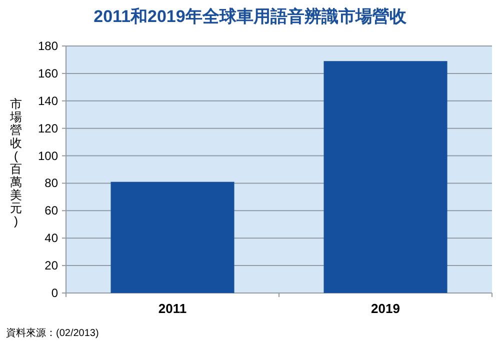  Describe the element at coordinates (385, 308) in the screenshot. I see `x-tick-label: 2019` at that location.